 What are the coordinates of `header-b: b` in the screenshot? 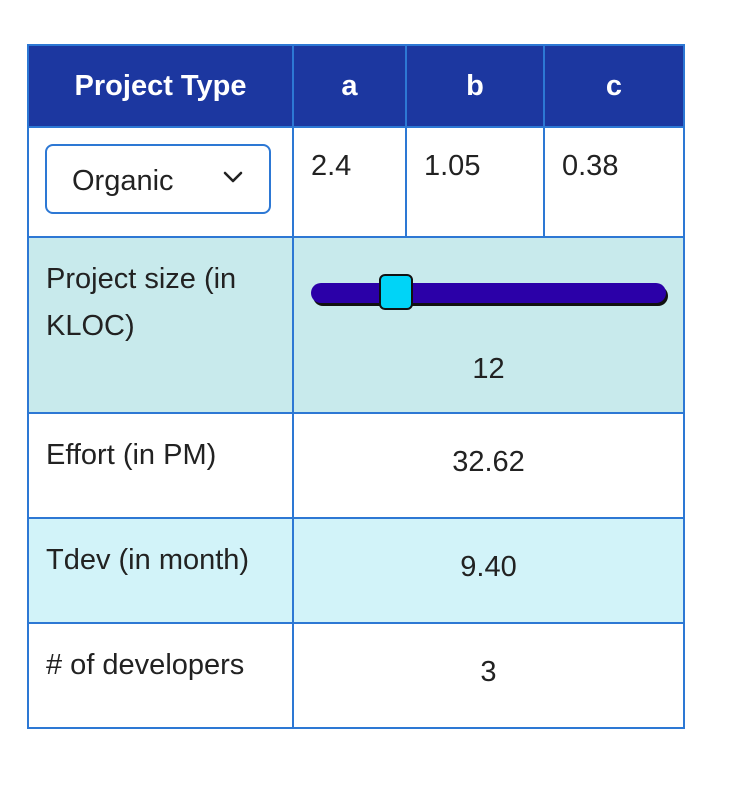 It's located at (475, 86).